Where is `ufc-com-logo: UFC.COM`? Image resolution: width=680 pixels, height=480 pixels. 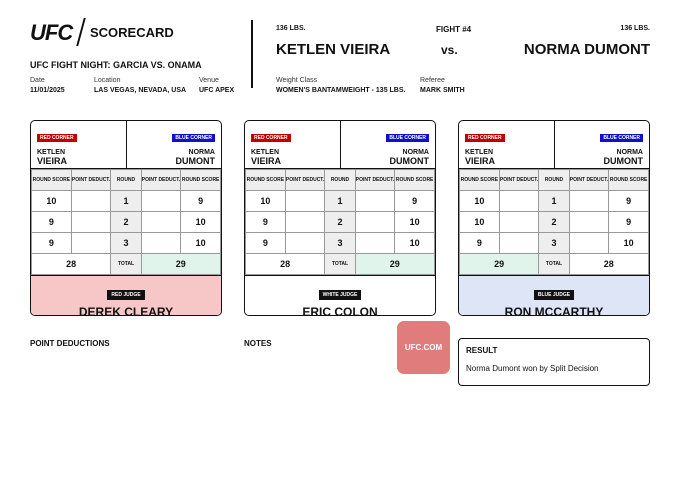
ufc-com-logo: UFC.COM is located at coordinates (423, 347).